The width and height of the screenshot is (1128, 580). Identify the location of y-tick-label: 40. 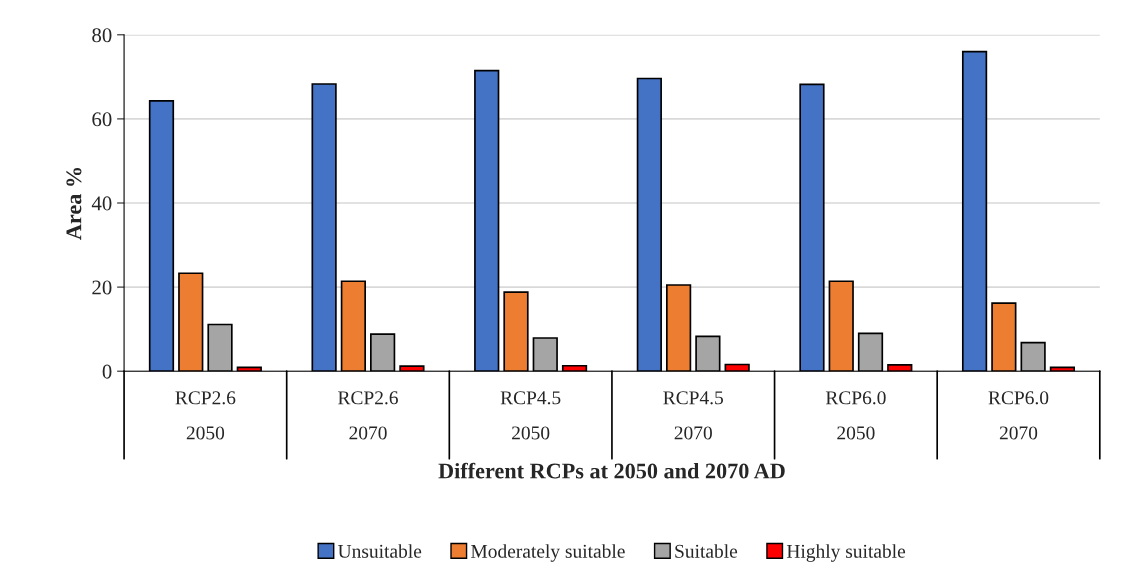
(101, 203).